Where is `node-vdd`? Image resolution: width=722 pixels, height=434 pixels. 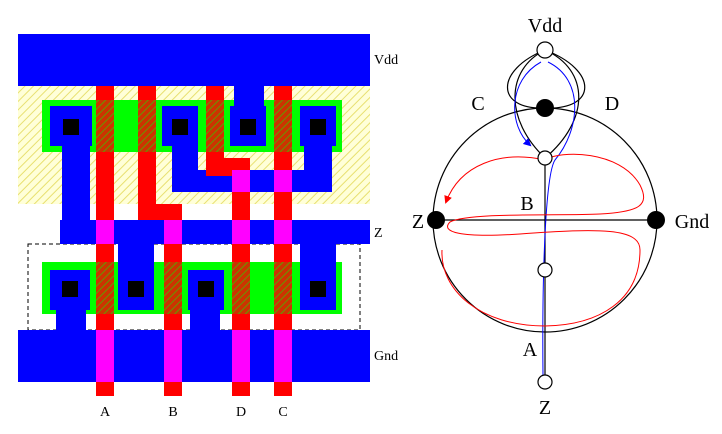 node-vdd is located at coordinates (545, 50).